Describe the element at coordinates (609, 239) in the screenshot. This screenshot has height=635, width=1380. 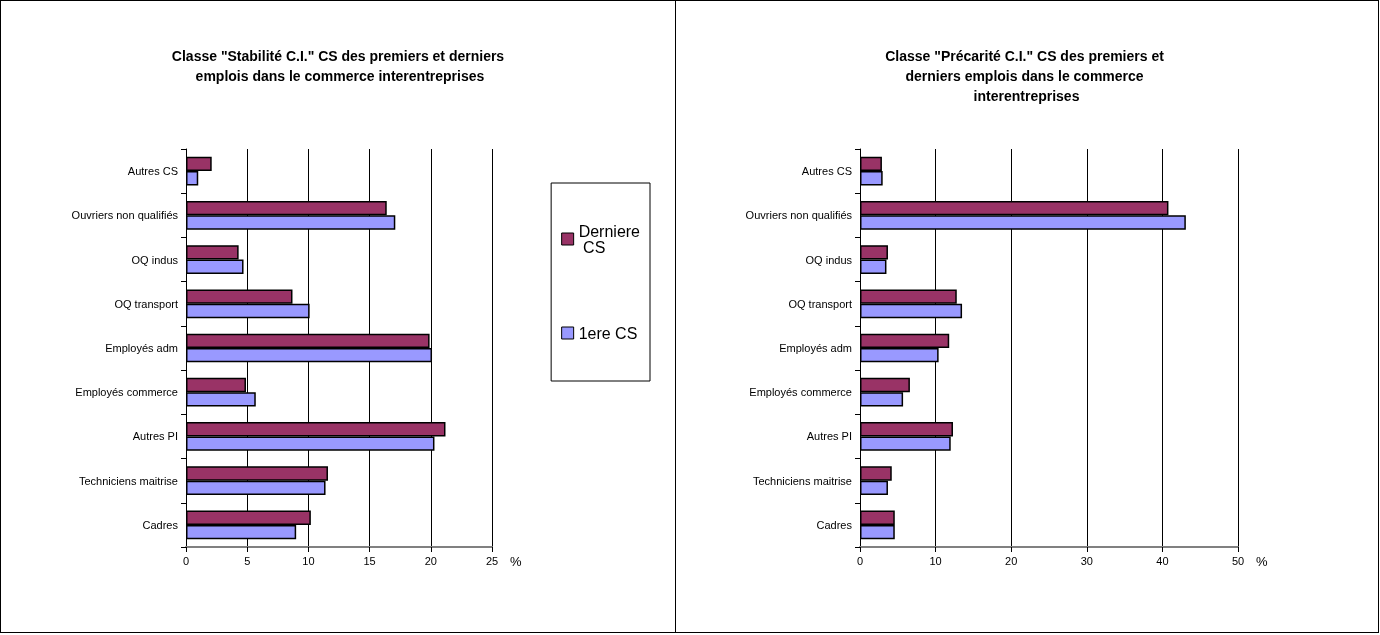
I see `legend-label: Derniere CS` at that location.